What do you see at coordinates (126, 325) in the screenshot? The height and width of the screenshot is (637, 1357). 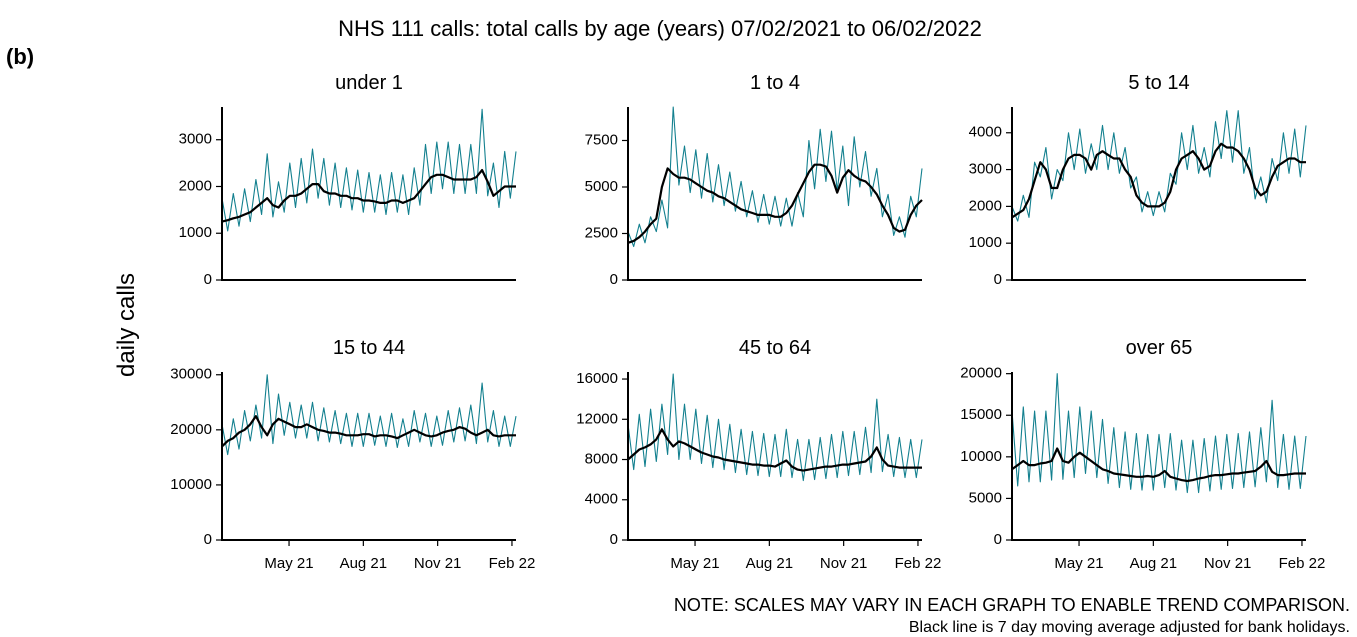 I see `y-axis-label: daily calls` at bounding box center [126, 325].